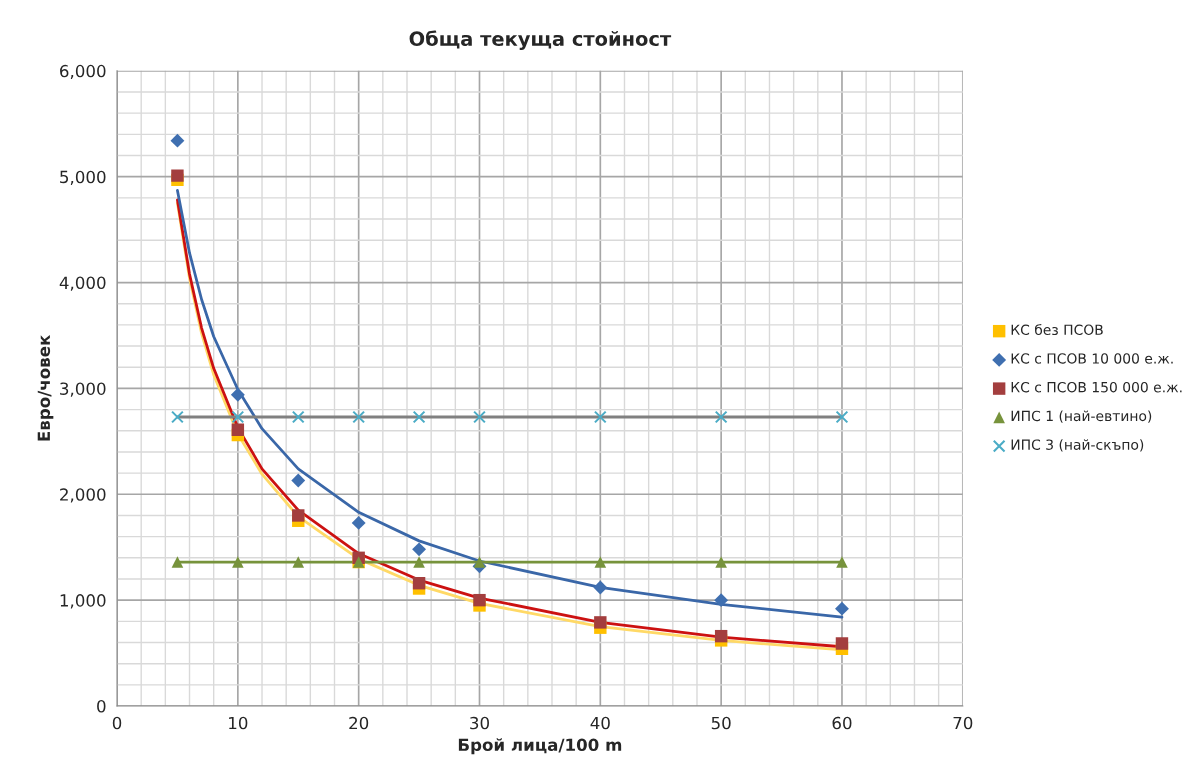  I want to click on x-tick-label: 50, so click(721, 723).